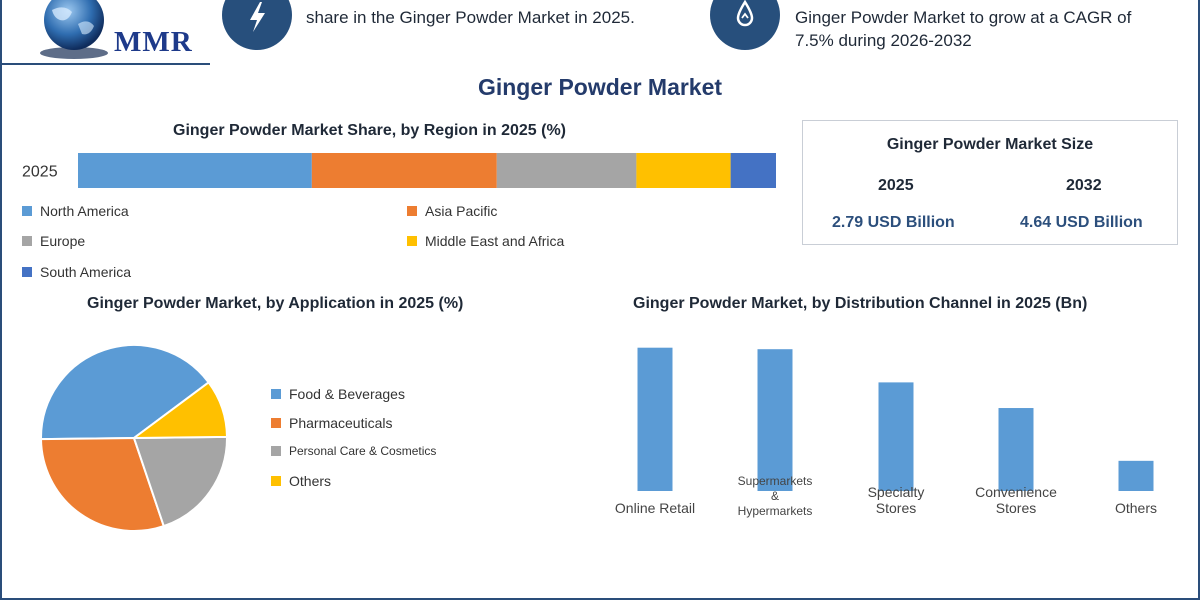 Image resolution: width=1200 pixels, height=600 pixels. I want to click on mmr-logo: MMR, so click(107, 31).